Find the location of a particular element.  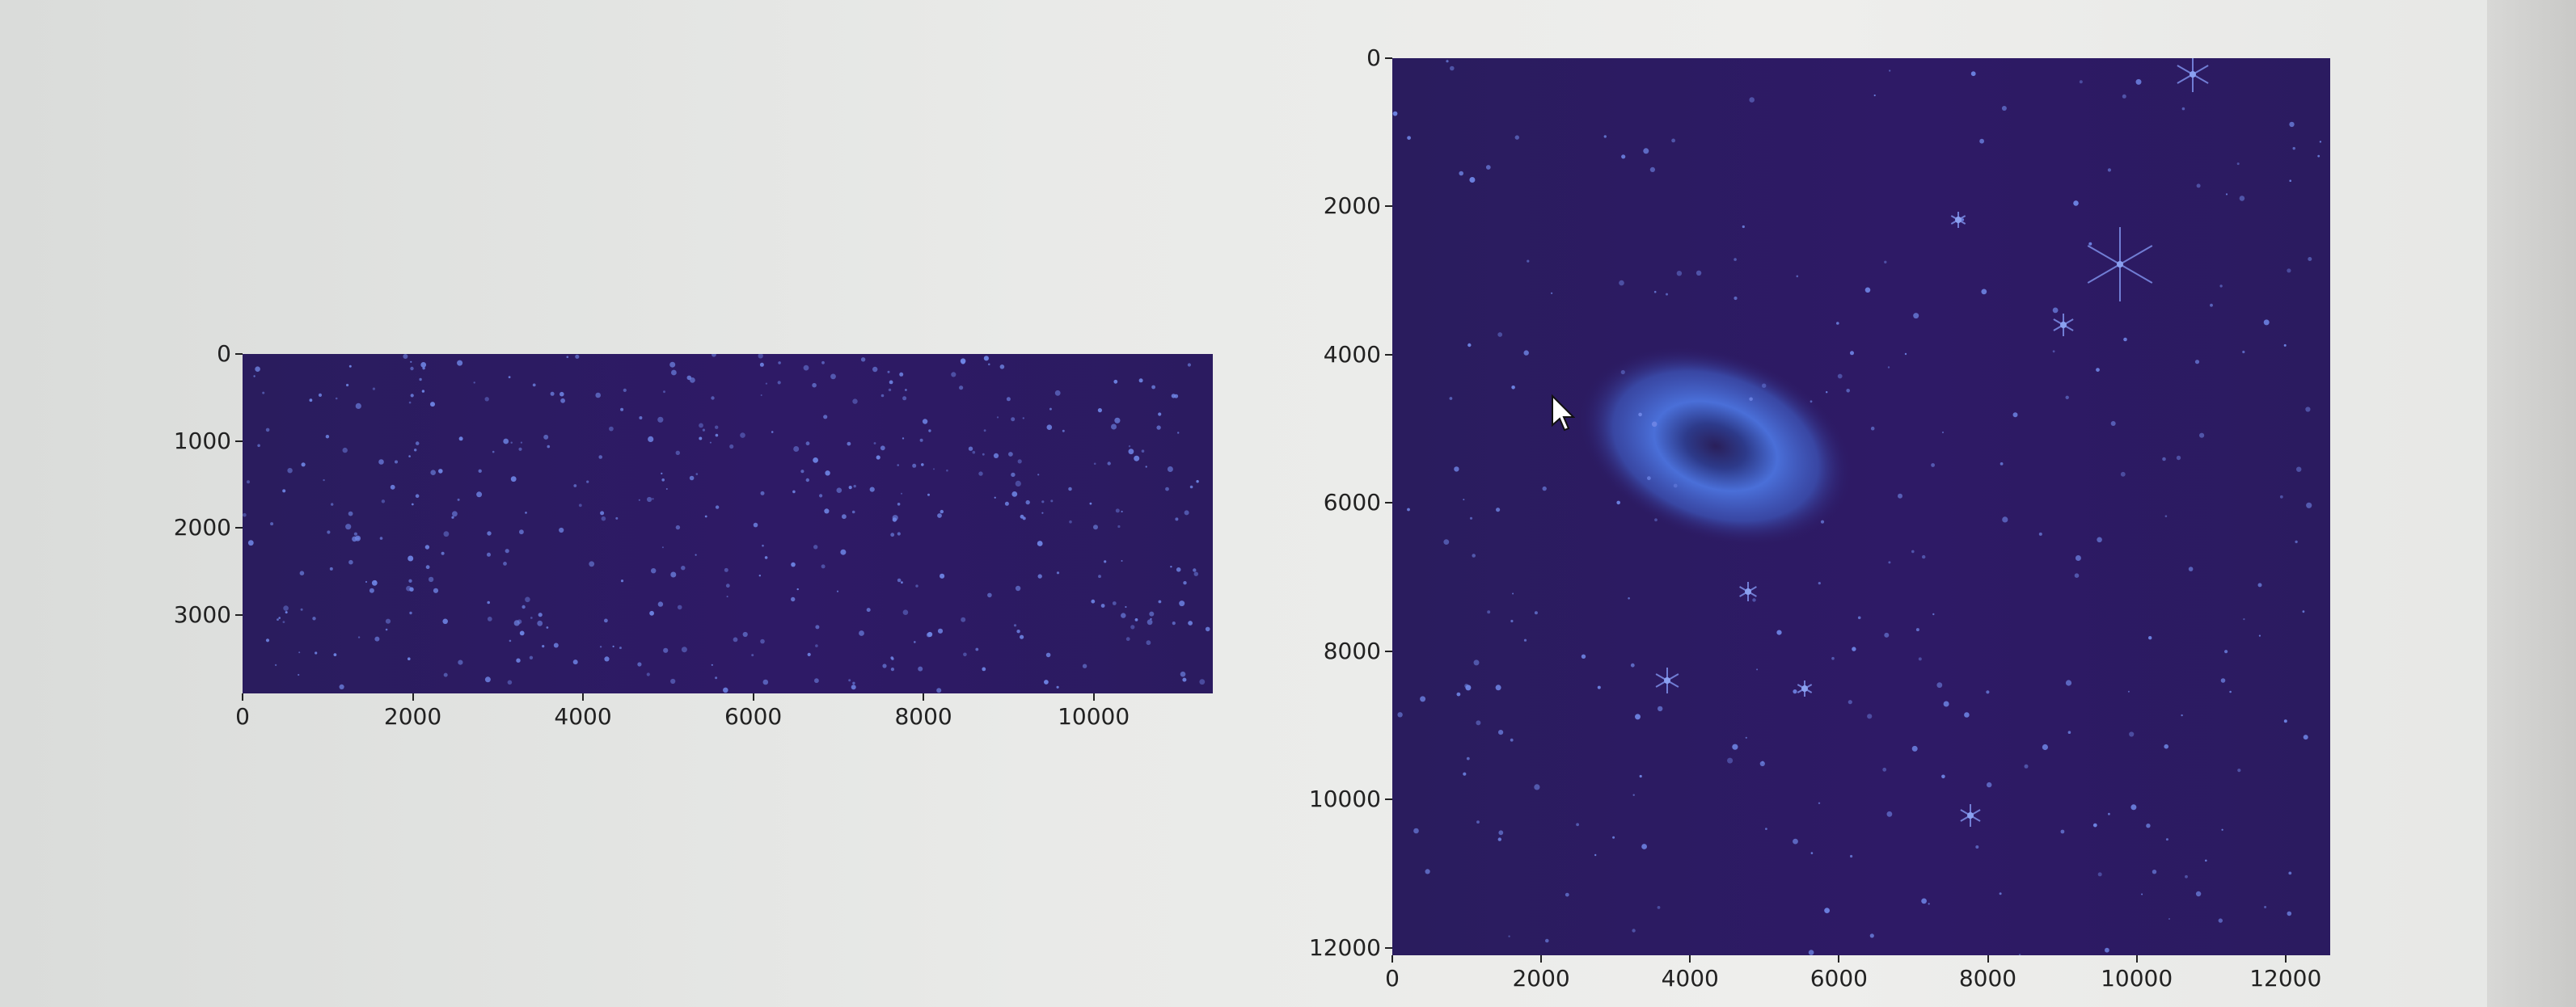

image-background is located at coordinates (728, 524).